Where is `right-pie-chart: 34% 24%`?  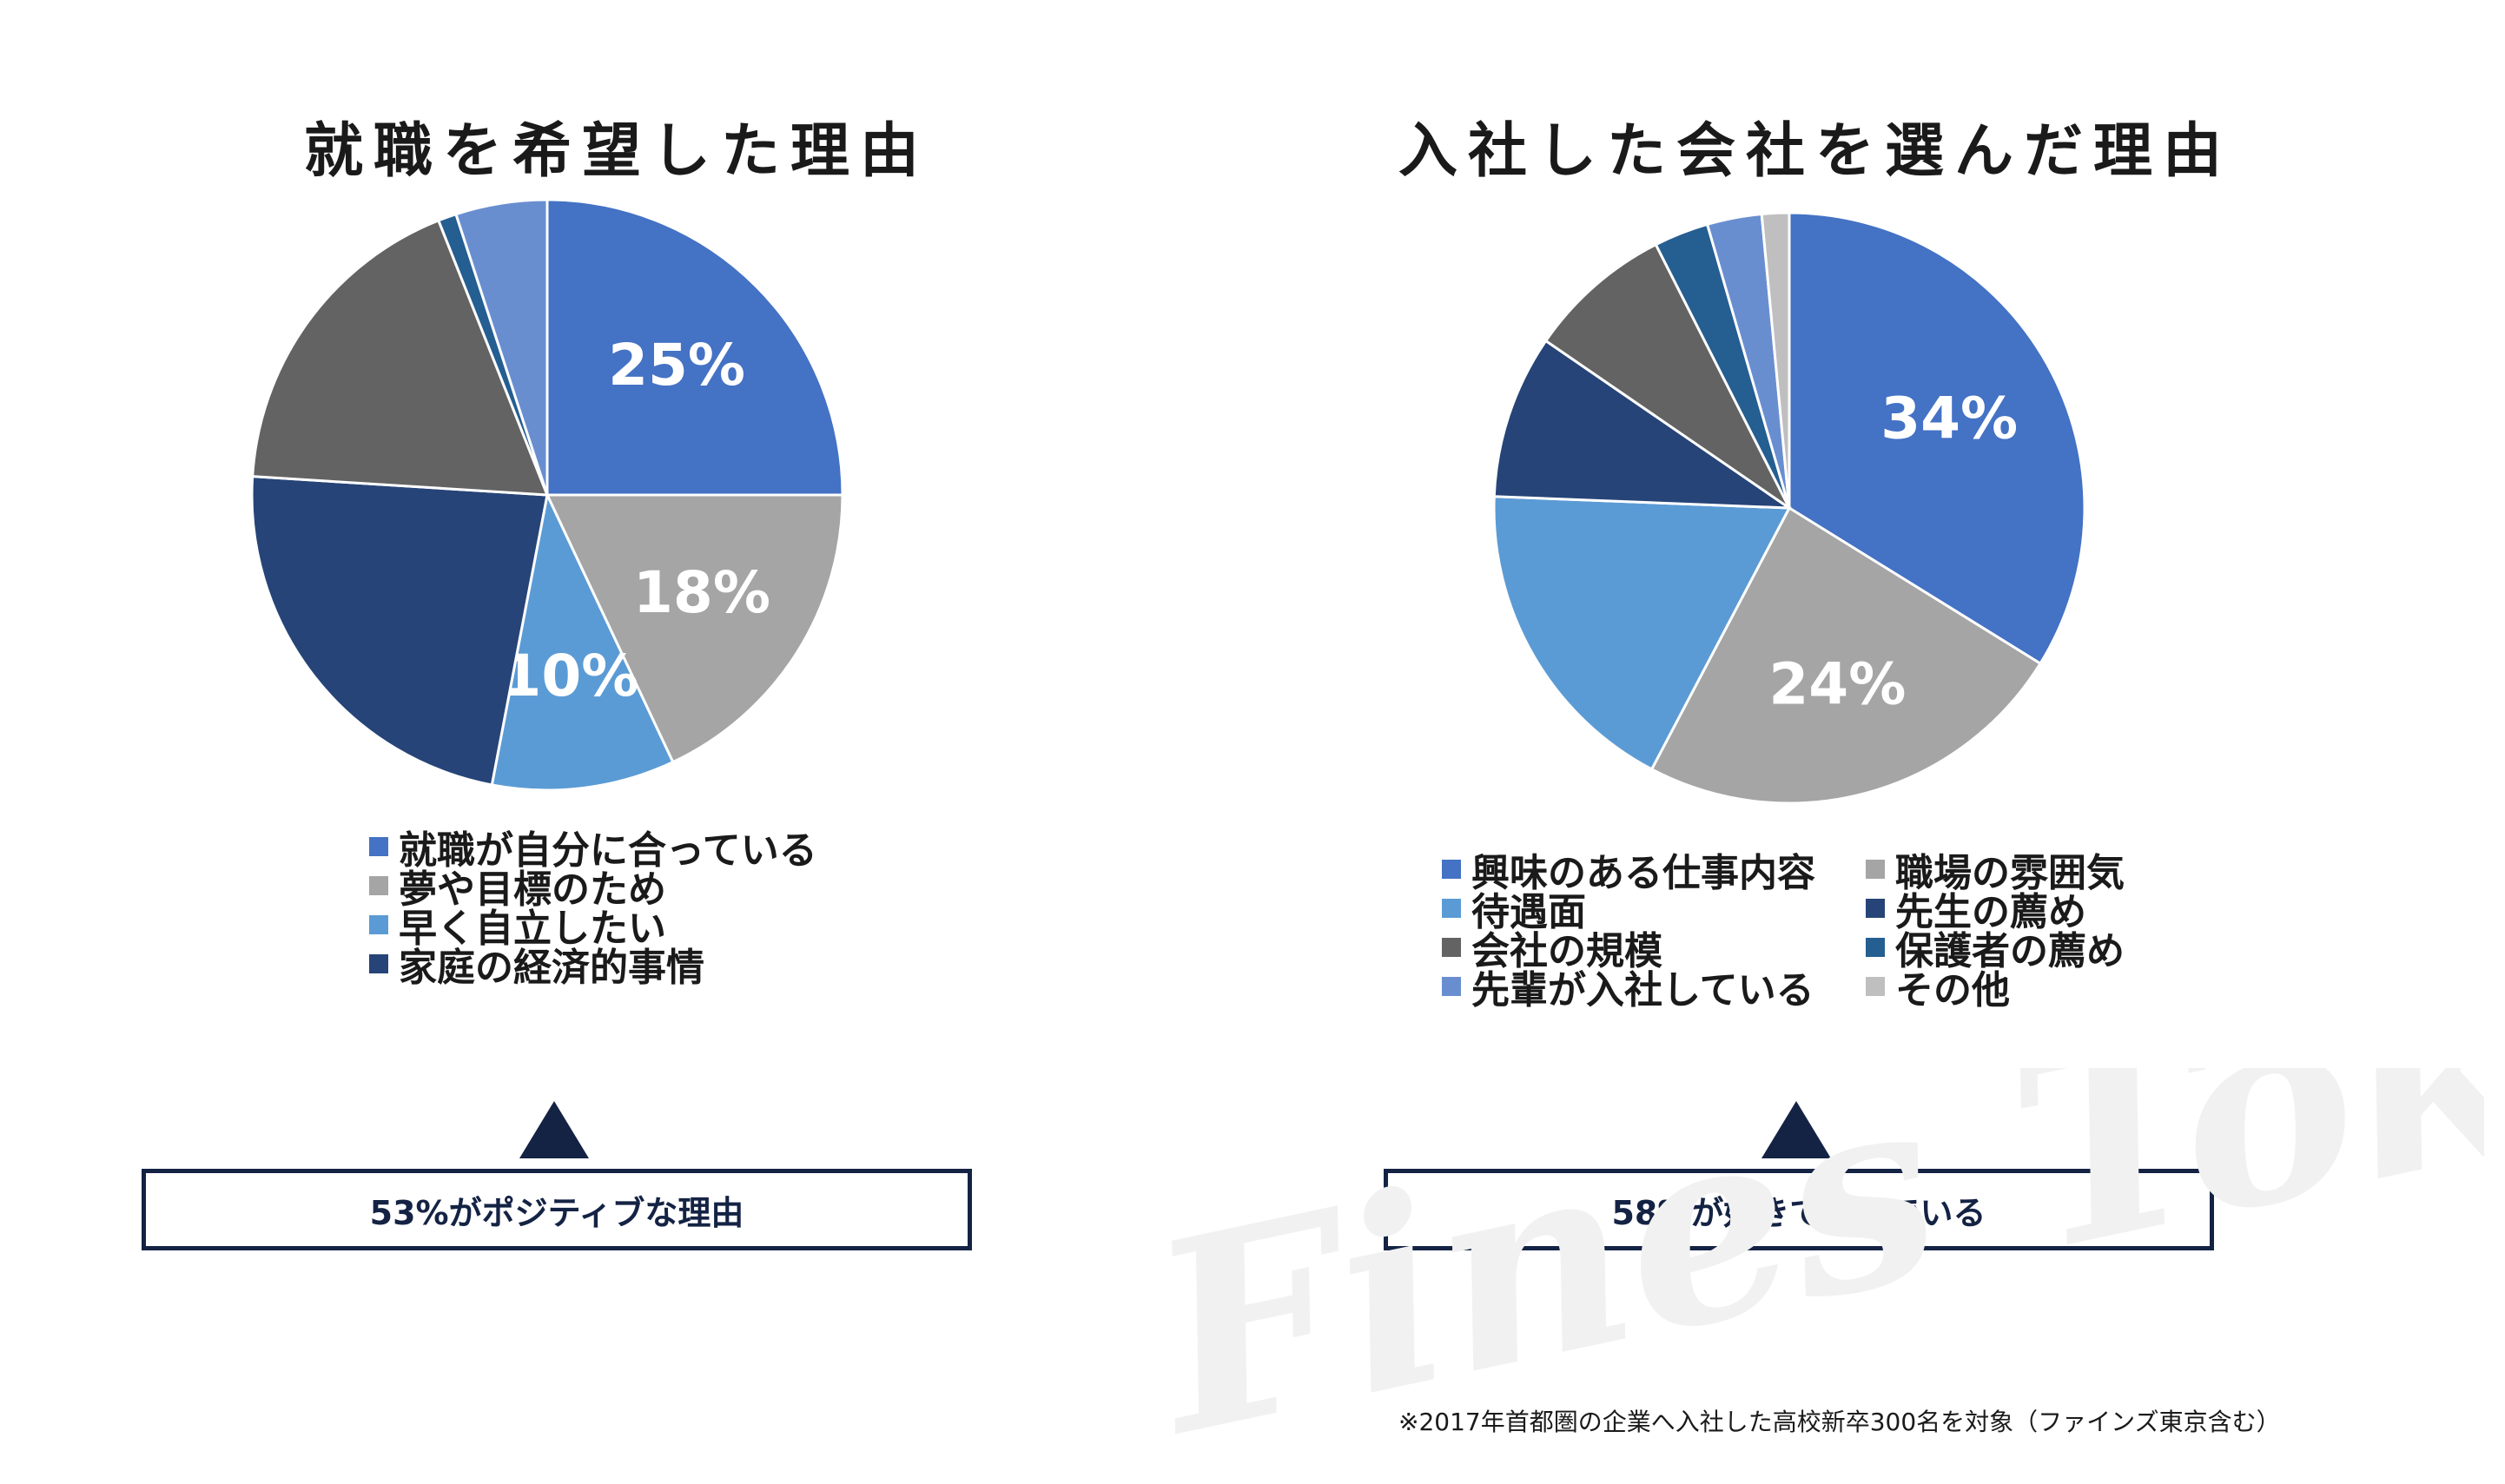 right-pie-chart: 34% 24% is located at coordinates (1789, 508).